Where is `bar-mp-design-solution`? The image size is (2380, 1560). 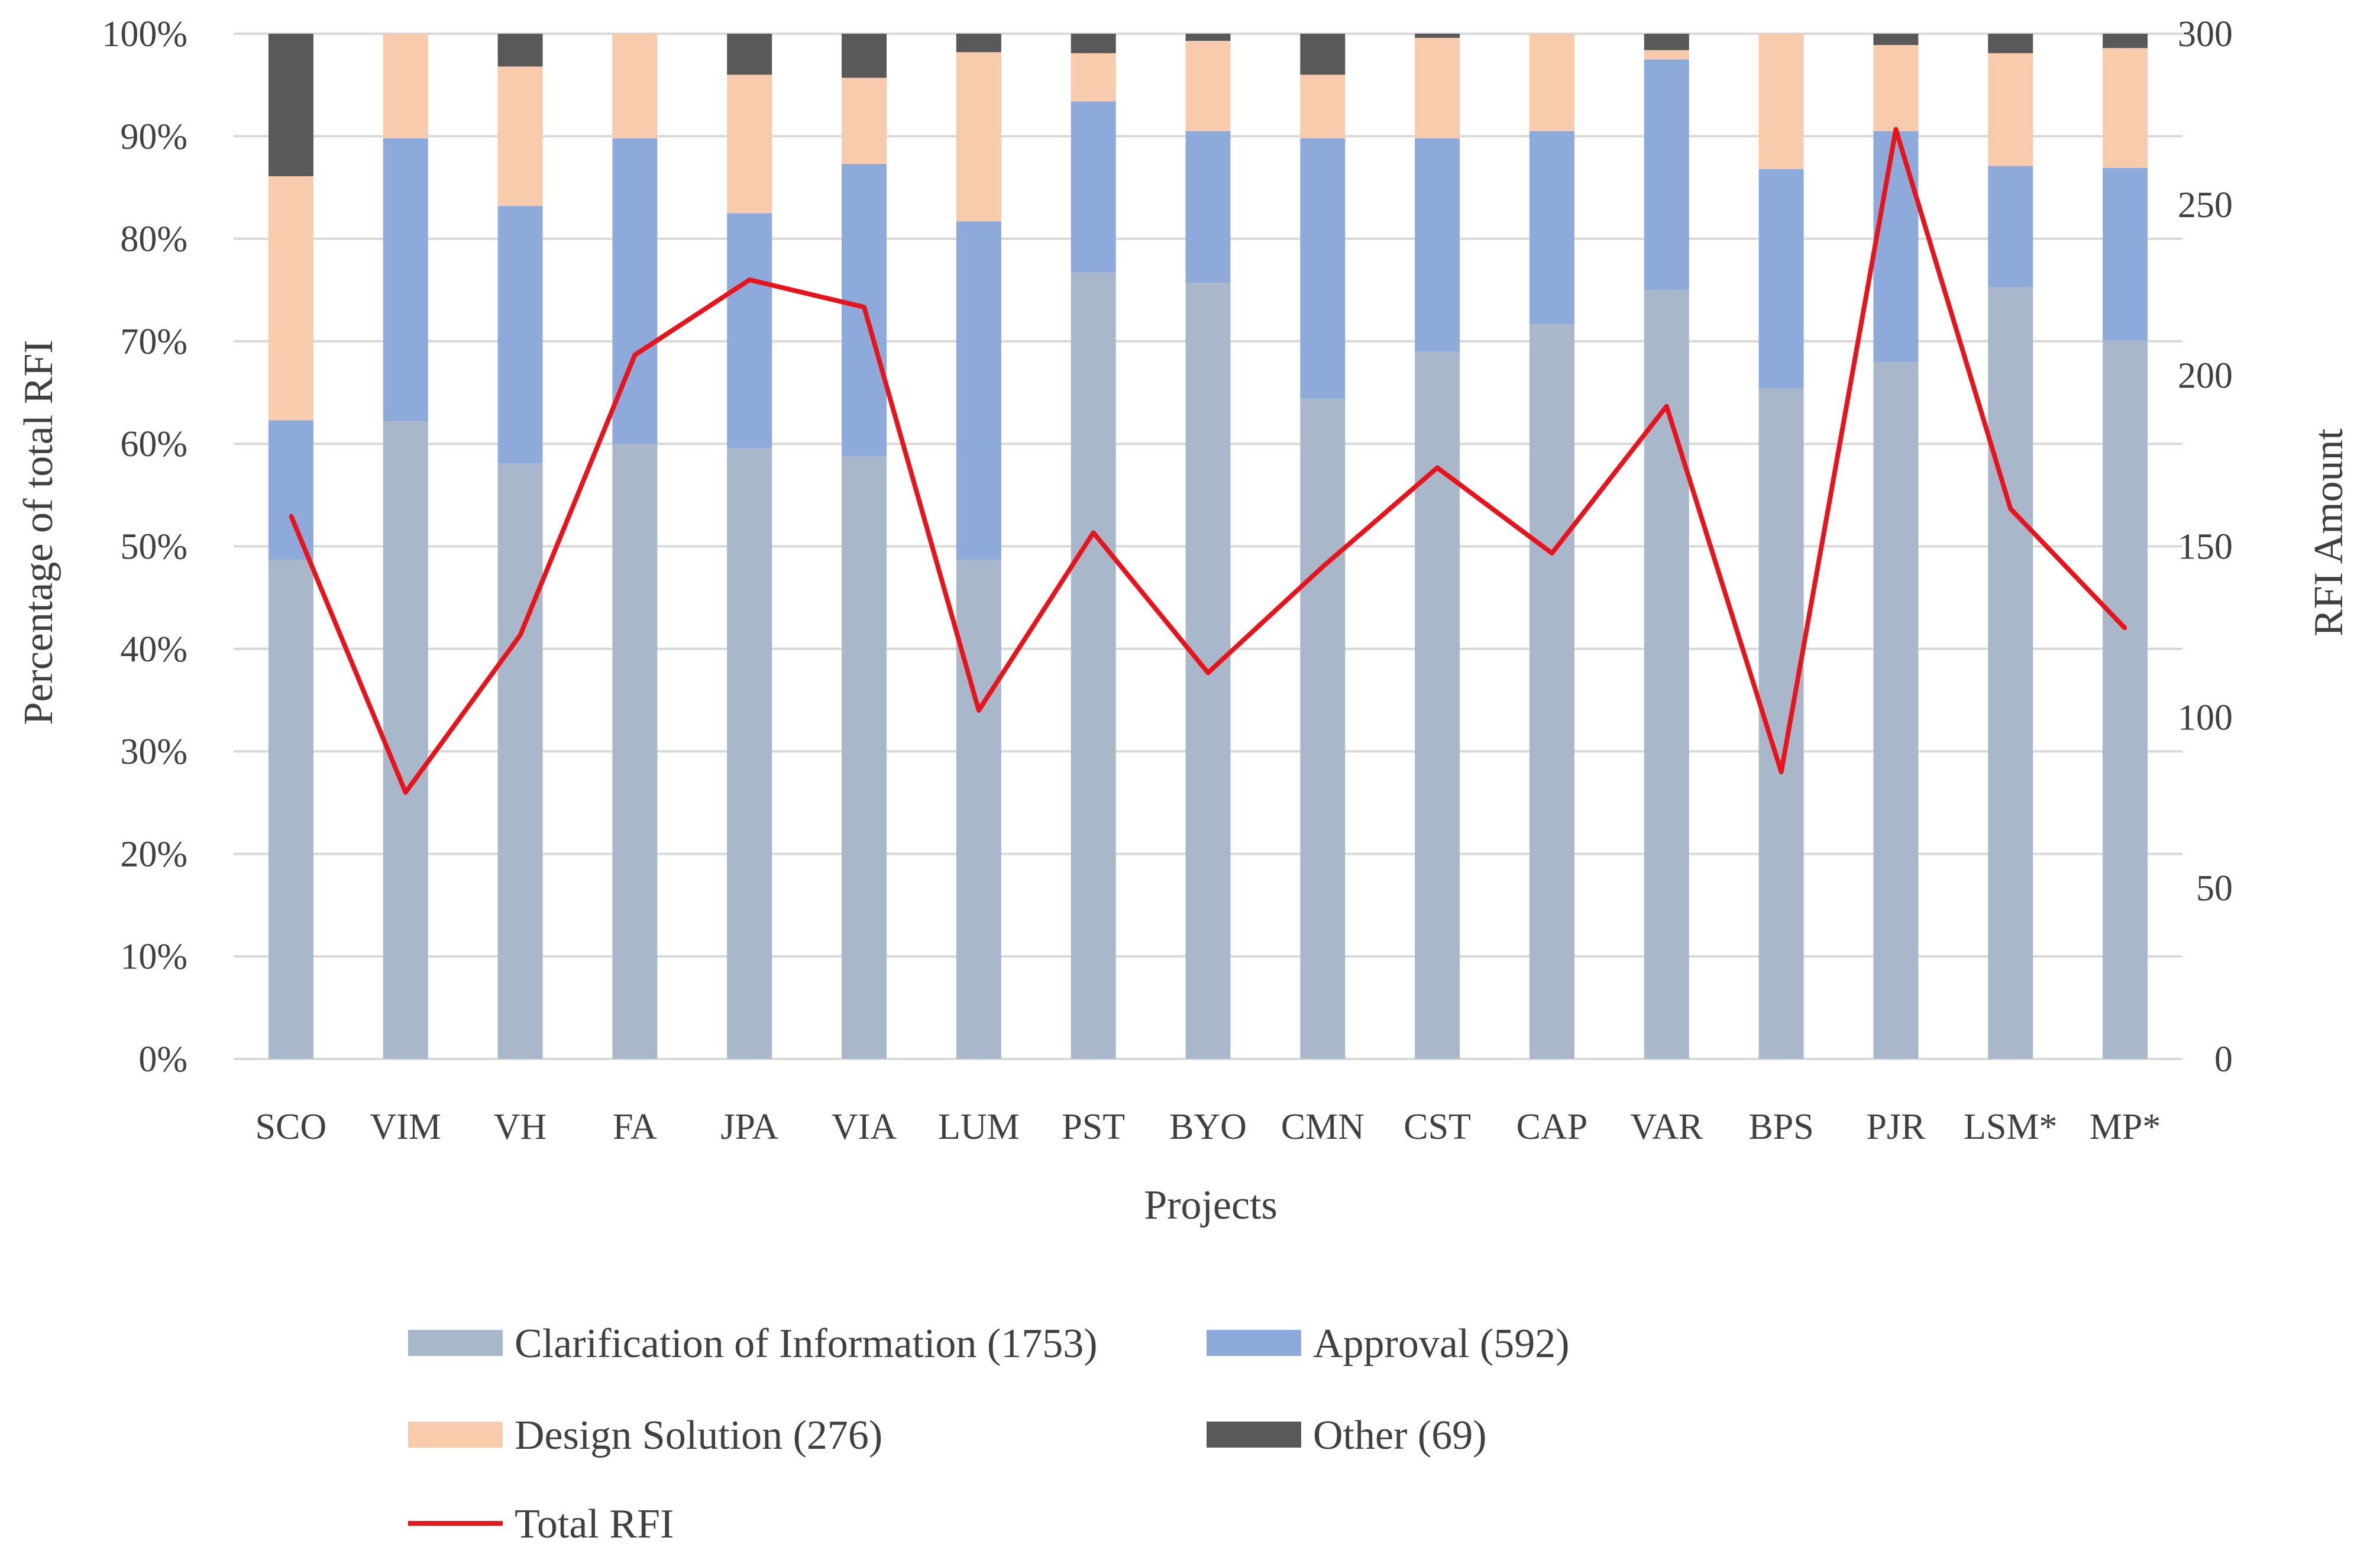 bar-mp-design-solution is located at coordinates (2125, 108).